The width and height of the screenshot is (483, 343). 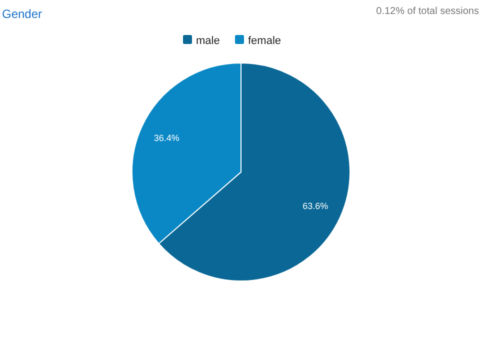 I want to click on legend-label: male, so click(x=208, y=41).